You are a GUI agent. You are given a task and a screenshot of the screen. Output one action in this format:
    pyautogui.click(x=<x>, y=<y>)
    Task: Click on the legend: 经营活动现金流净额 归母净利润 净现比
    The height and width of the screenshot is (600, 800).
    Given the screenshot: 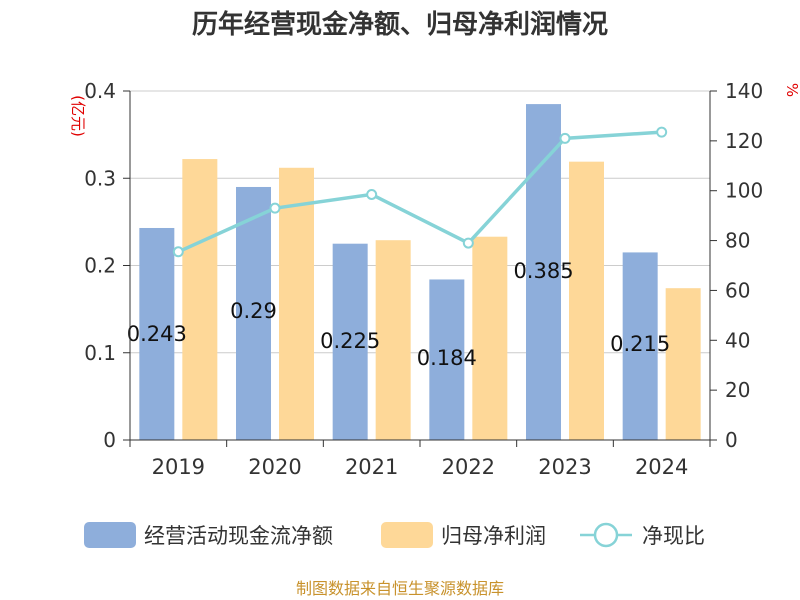 What is the action you would take?
    pyautogui.click(x=394, y=535)
    